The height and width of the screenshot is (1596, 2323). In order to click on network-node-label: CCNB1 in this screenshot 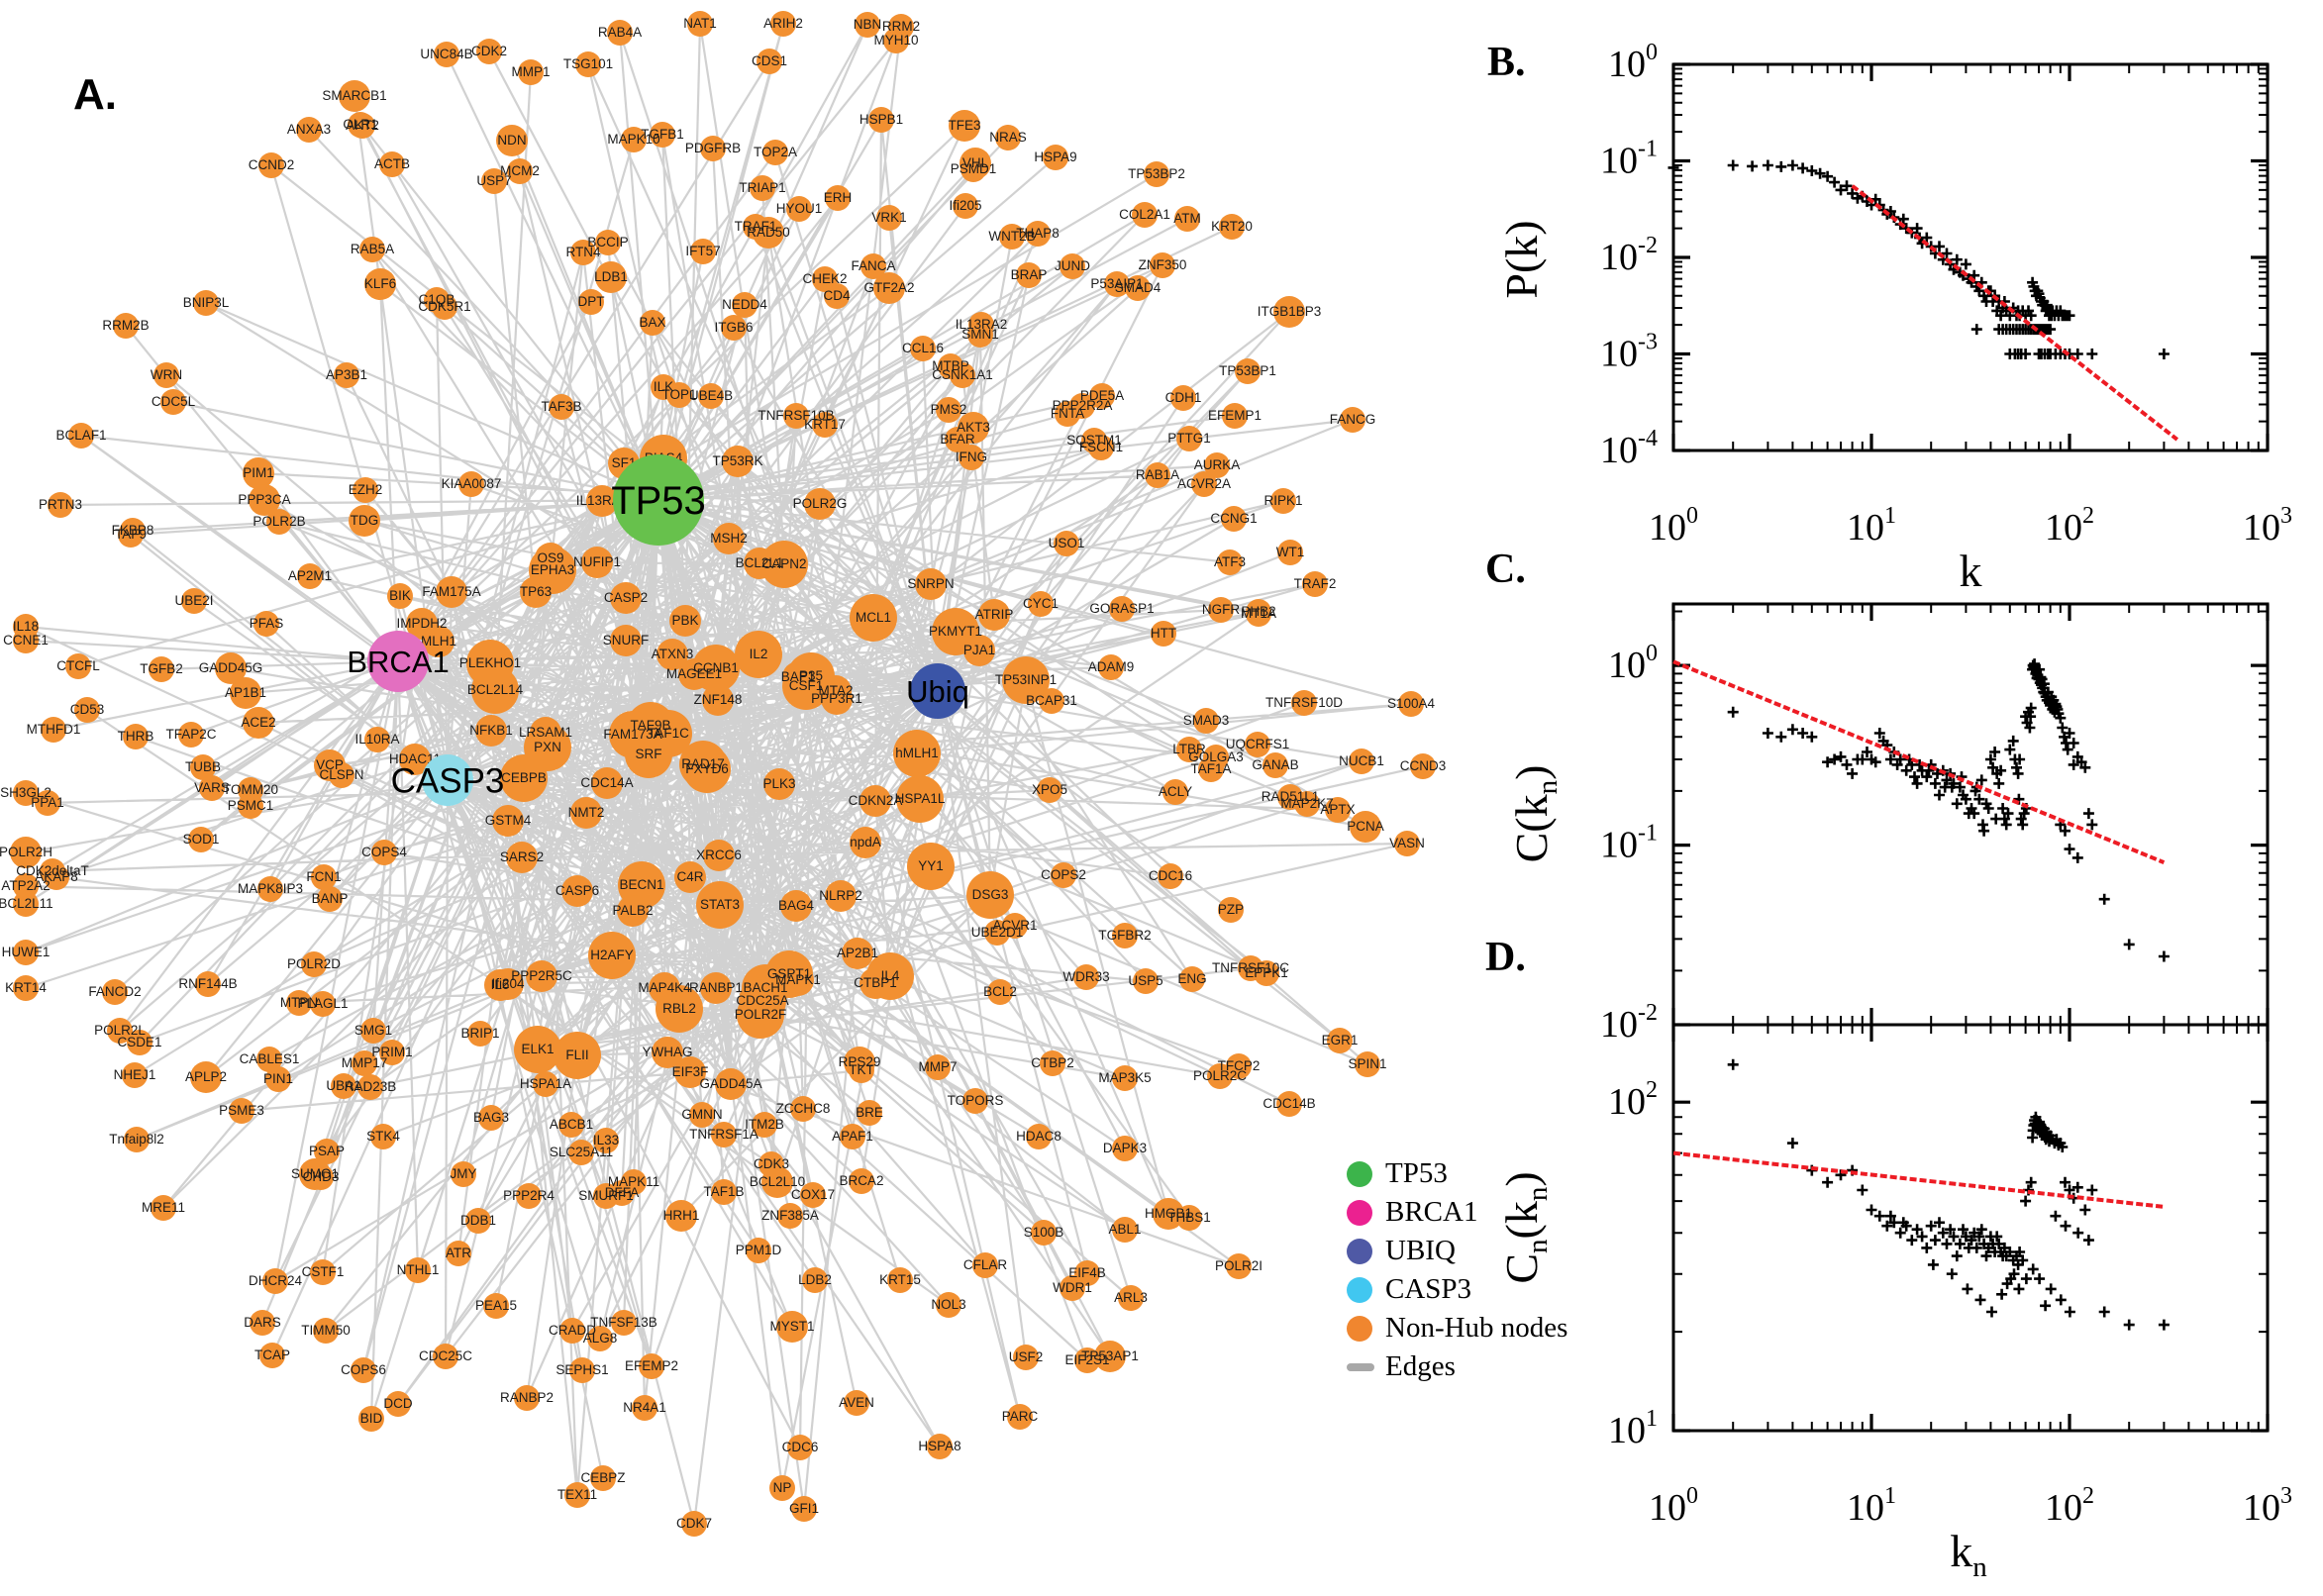, I will do `click(716, 668)`.